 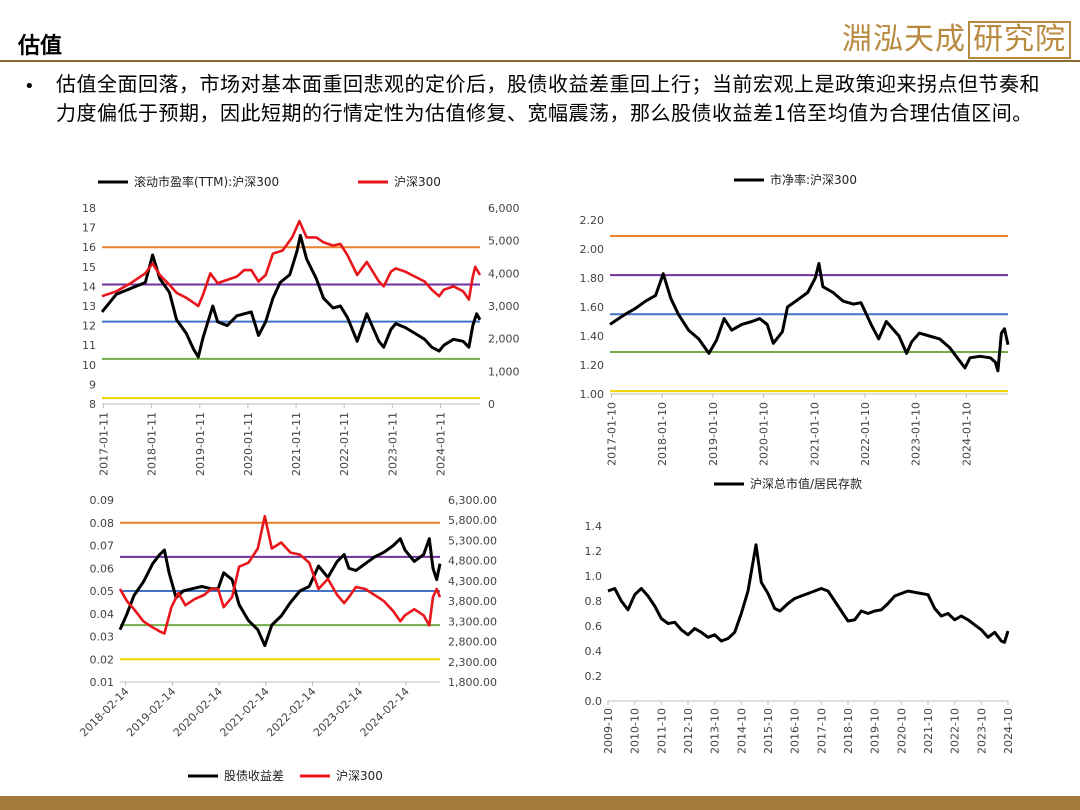 I want to click on x-tick-label: 2022-01-10, so click(x=865, y=434).